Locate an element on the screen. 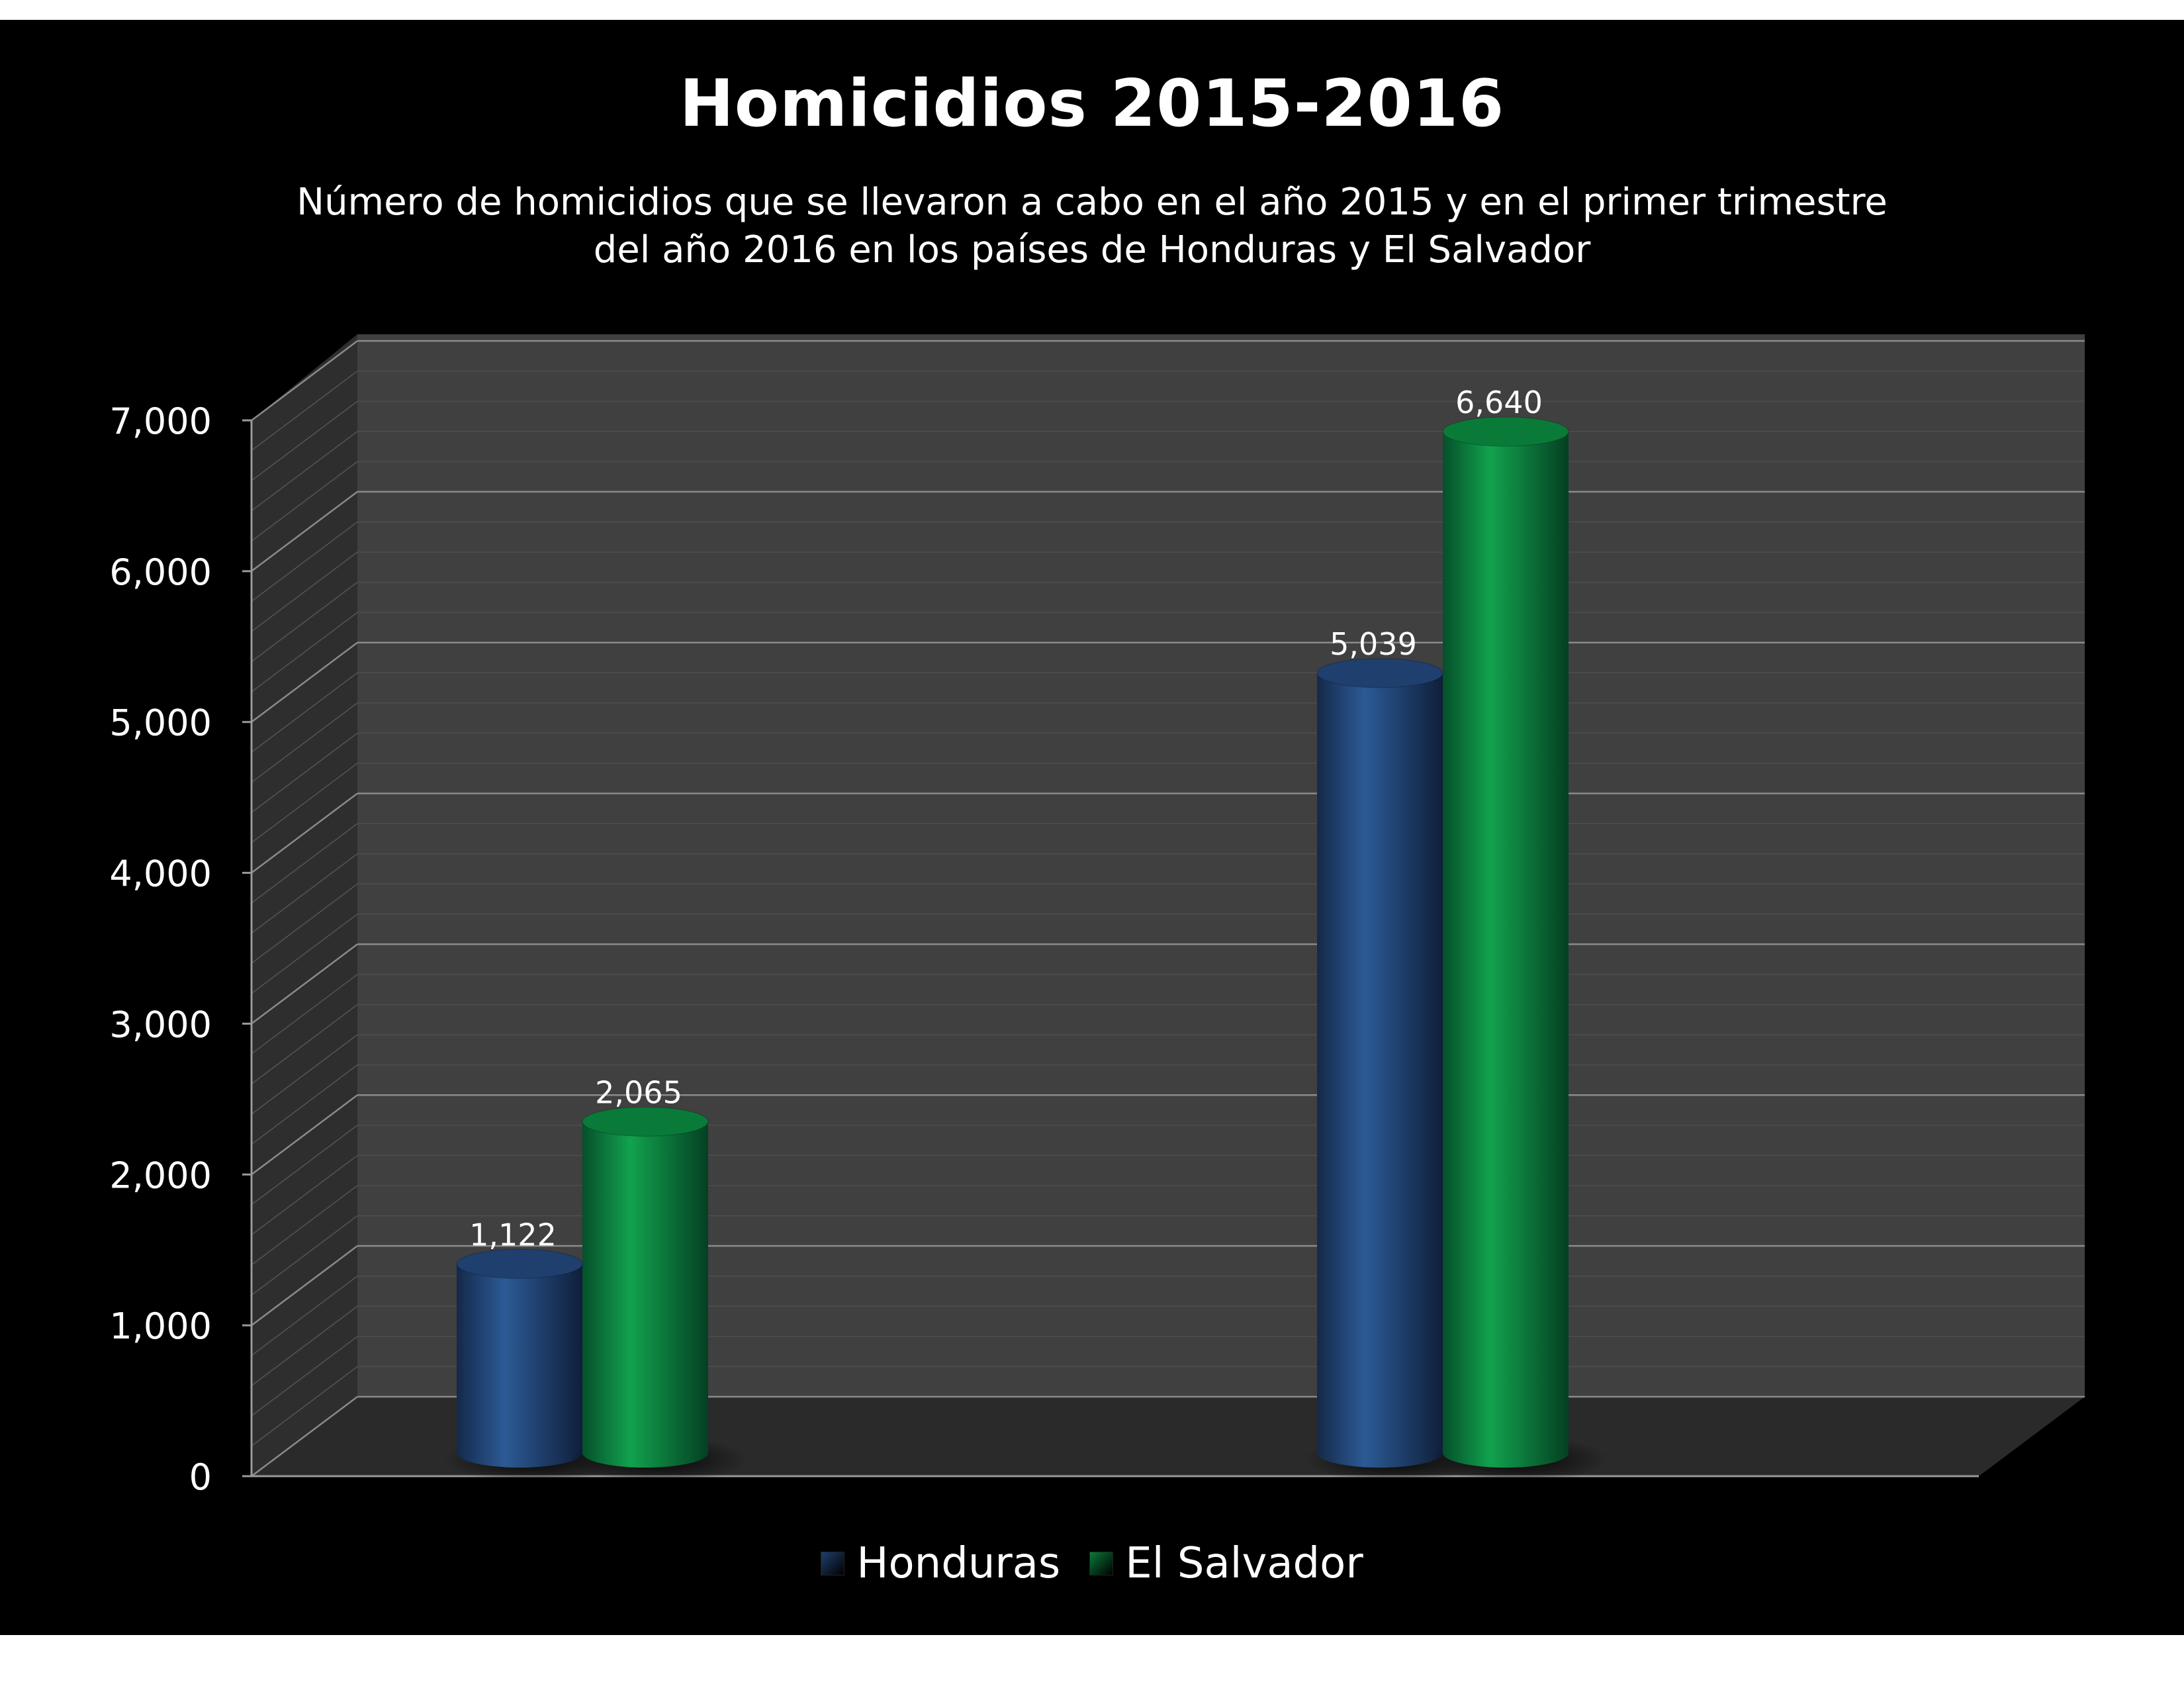 The image size is (2184, 1688). legend-label-honduras: Honduras is located at coordinates (958, 1563).